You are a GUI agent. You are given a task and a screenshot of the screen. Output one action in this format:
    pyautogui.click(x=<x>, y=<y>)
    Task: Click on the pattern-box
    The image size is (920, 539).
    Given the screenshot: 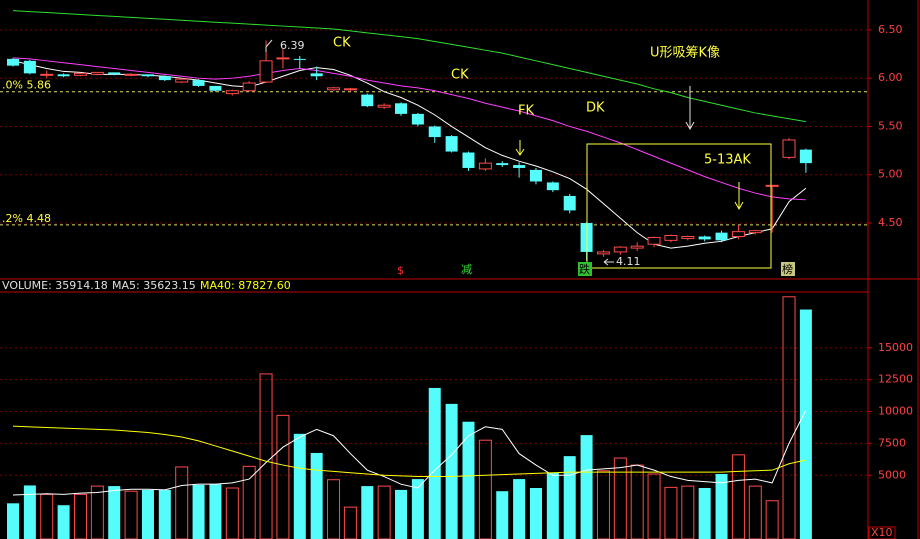 What is the action you would take?
    pyautogui.click(x=679, y=206)
    